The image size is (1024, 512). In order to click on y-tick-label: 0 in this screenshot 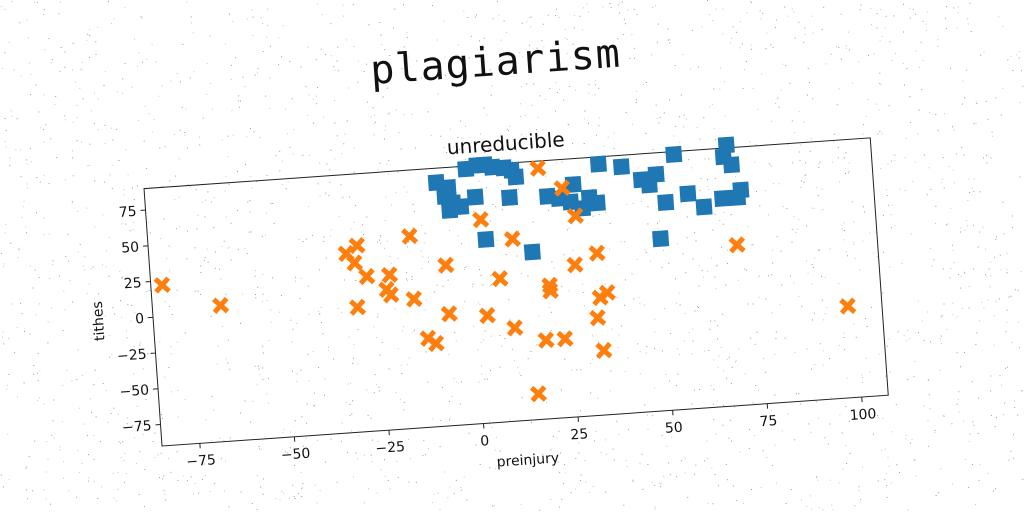, I will do `click(140, 319)`.